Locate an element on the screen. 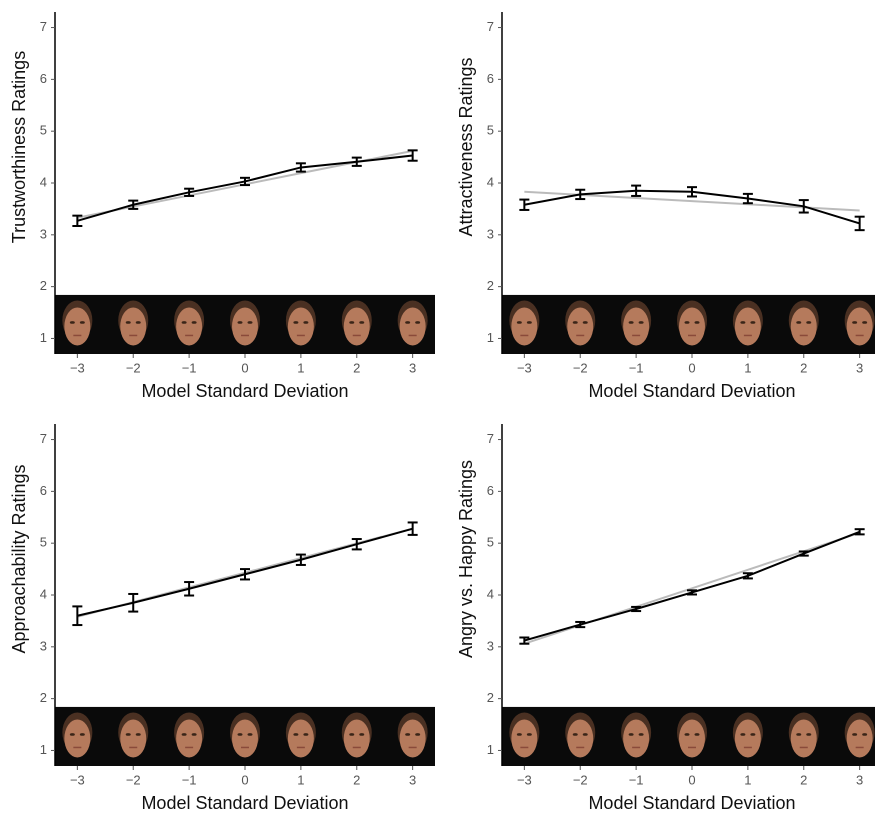 The image size is (875, 816). mean-line is located at coordinates (692, 586).